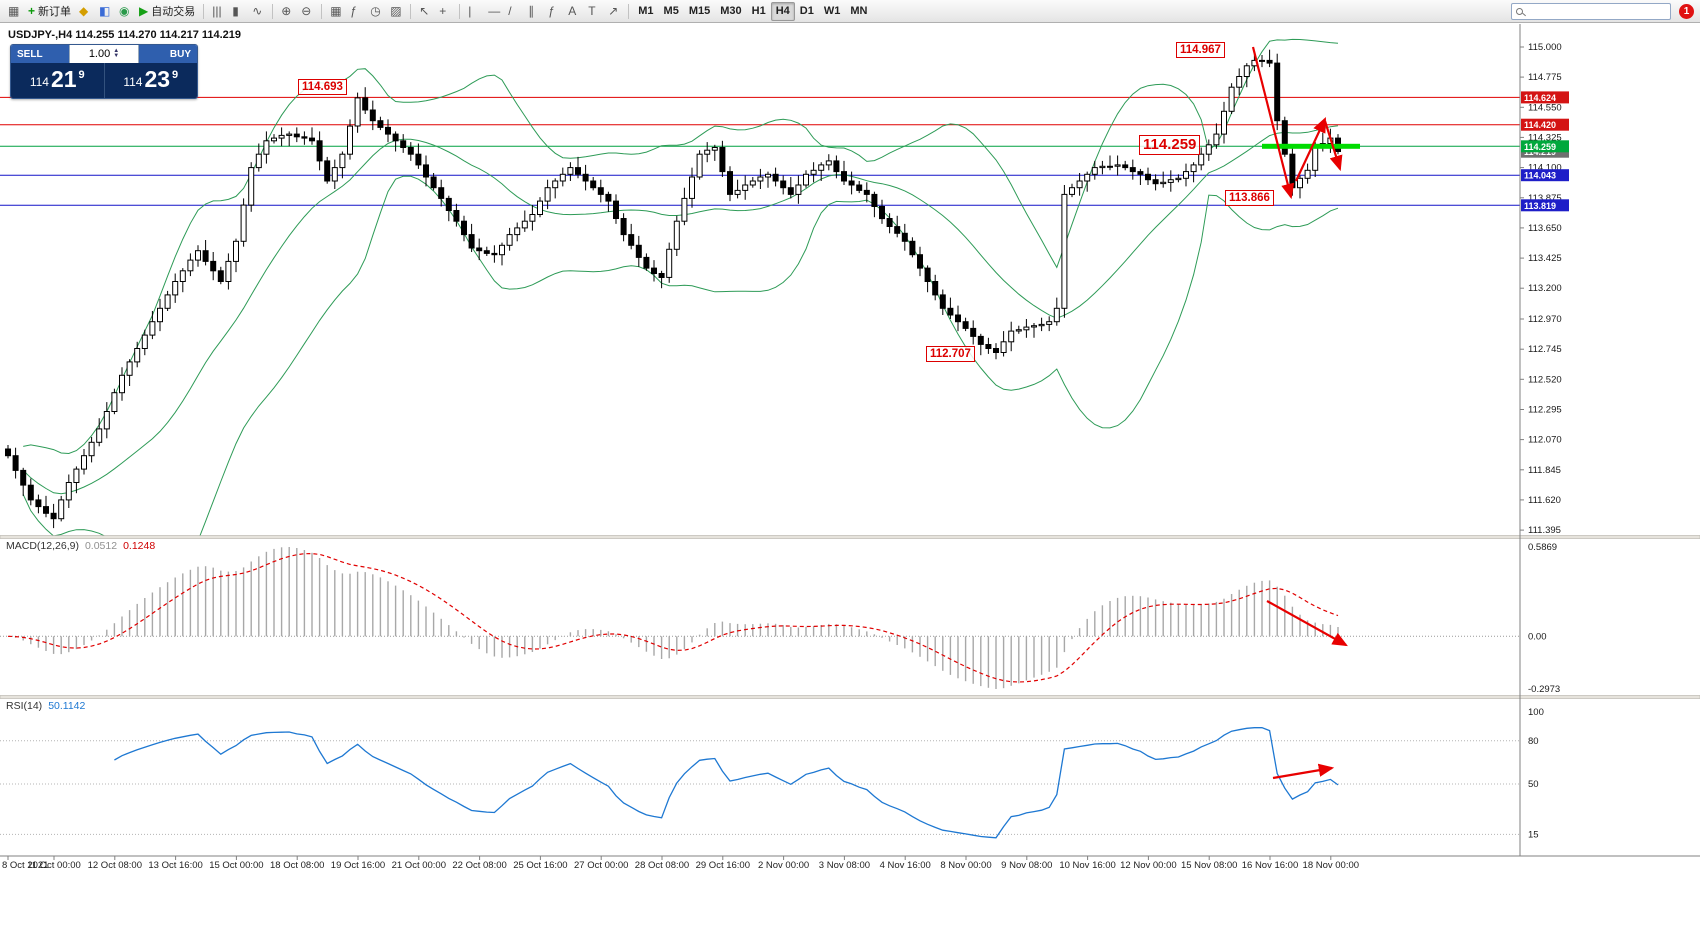 The width and height of the screenshot is (1700, 949). What do you see at coordinates (218, 11) in the screenshot?
I see `bars-chart-button: |||` at bounding box center [218, 11].